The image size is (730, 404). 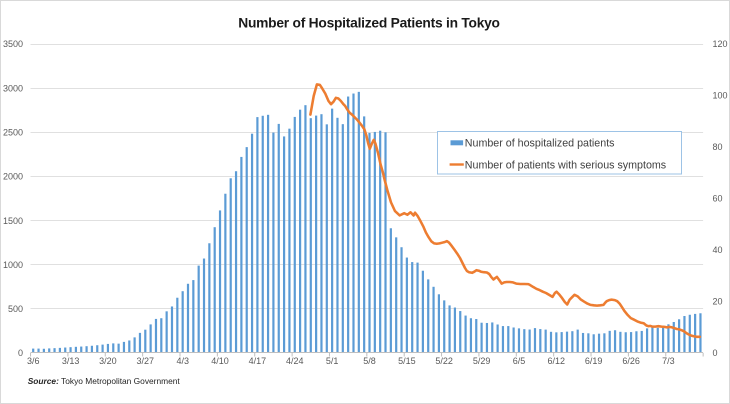 What do you see at coordinates (369, 361) in the screenshot?
I see `svg-text: 5/8` at bounding box center [369, 361].